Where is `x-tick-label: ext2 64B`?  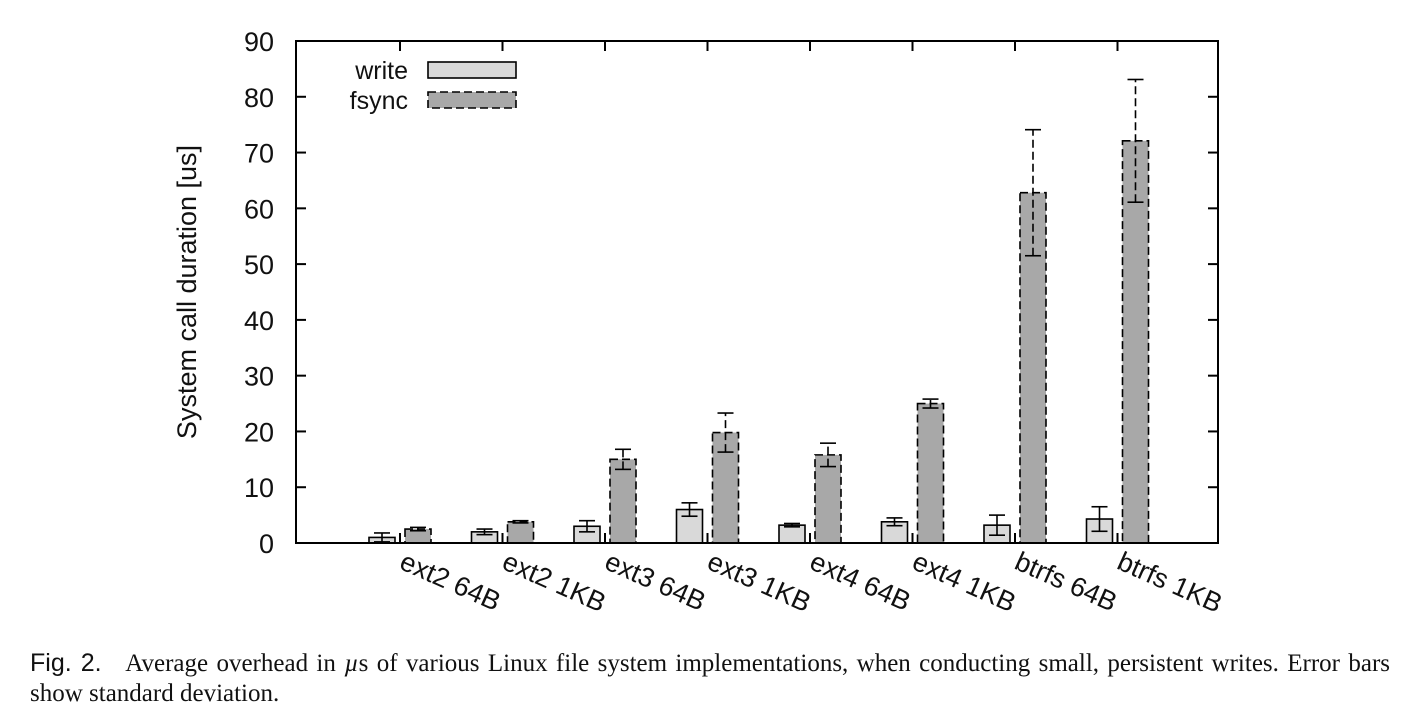
x-tick-label: ext2 64B is located at coordinates (451, 581).